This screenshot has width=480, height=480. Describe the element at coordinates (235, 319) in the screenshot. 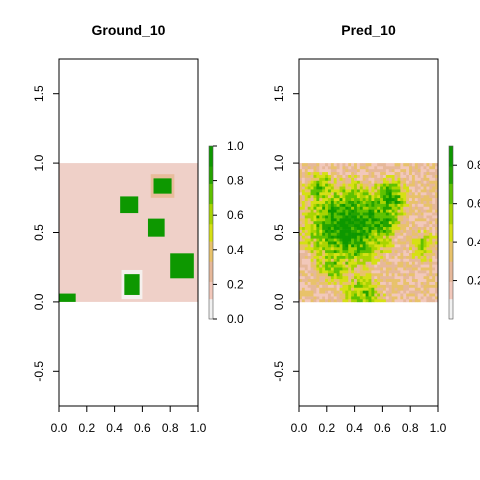

I see `colorbar-tick-label: 0.0` at that location.